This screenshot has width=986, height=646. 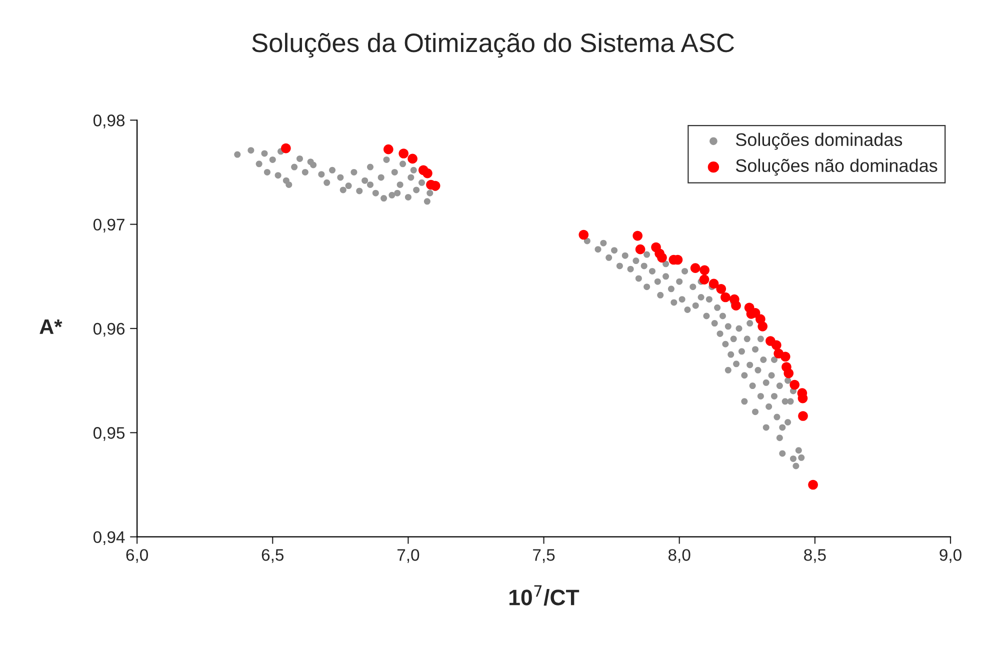 What do you see at coordinates (493, 45) in the screenshot?
I see `chart-title: Soluções da Otimização do Sistema ASC` at bounding box center [493, 45].